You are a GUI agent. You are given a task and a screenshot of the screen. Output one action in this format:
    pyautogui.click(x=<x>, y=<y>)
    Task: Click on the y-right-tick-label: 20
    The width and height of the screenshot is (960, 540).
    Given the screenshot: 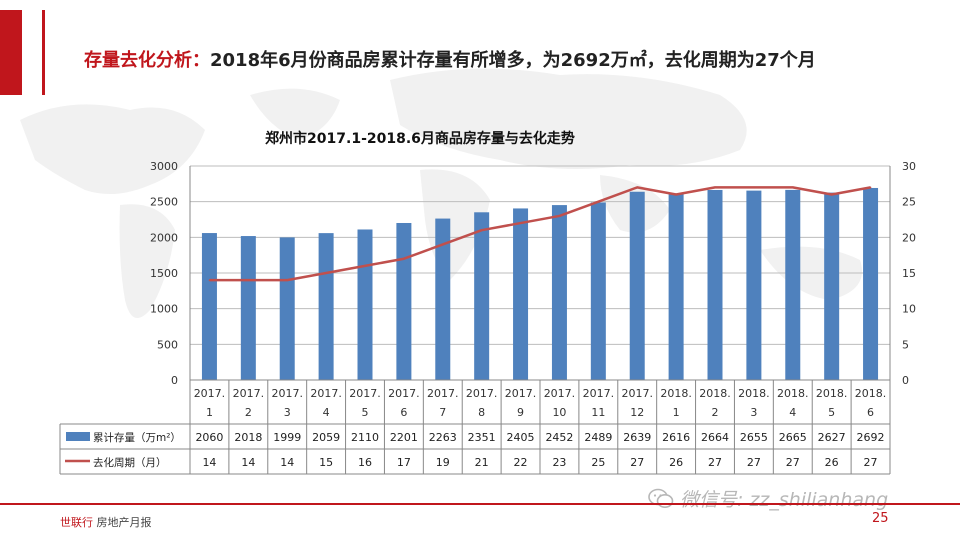 What is the action you would take?
    pyautogui.click(x=909, y=237)
    